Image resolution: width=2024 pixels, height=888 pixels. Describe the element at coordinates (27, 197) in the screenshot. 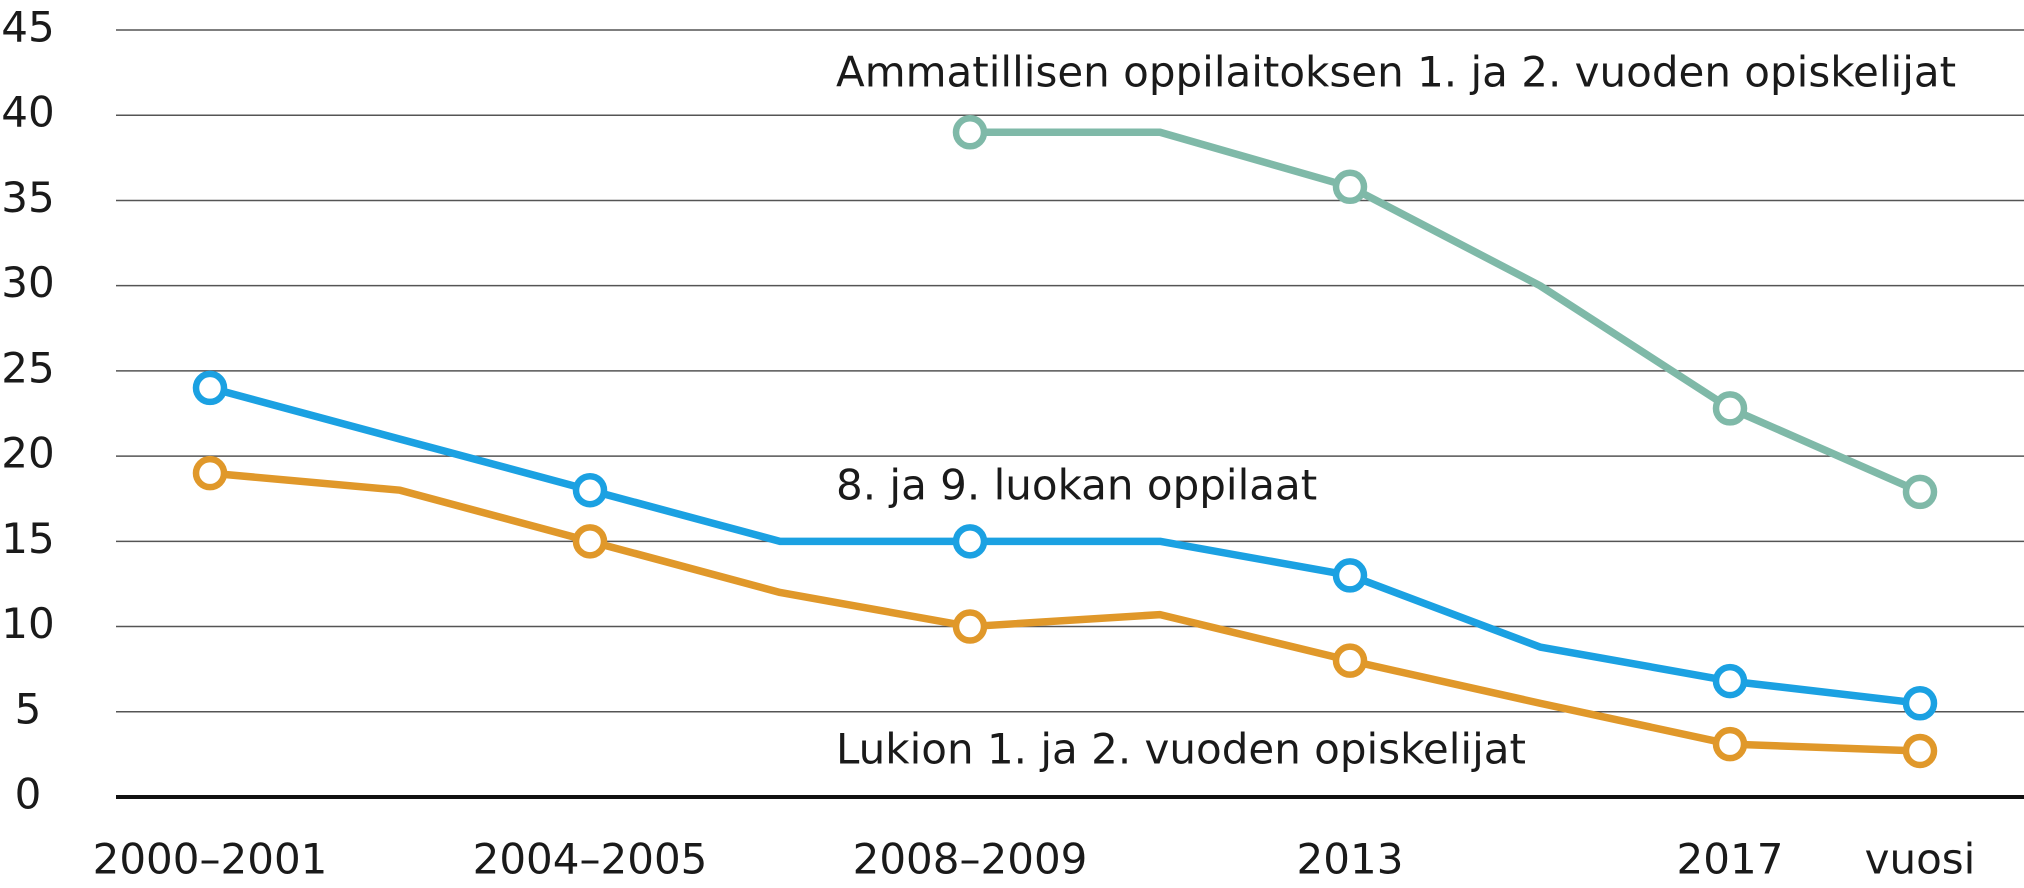

I see `y-tick-label: 35` at that location.